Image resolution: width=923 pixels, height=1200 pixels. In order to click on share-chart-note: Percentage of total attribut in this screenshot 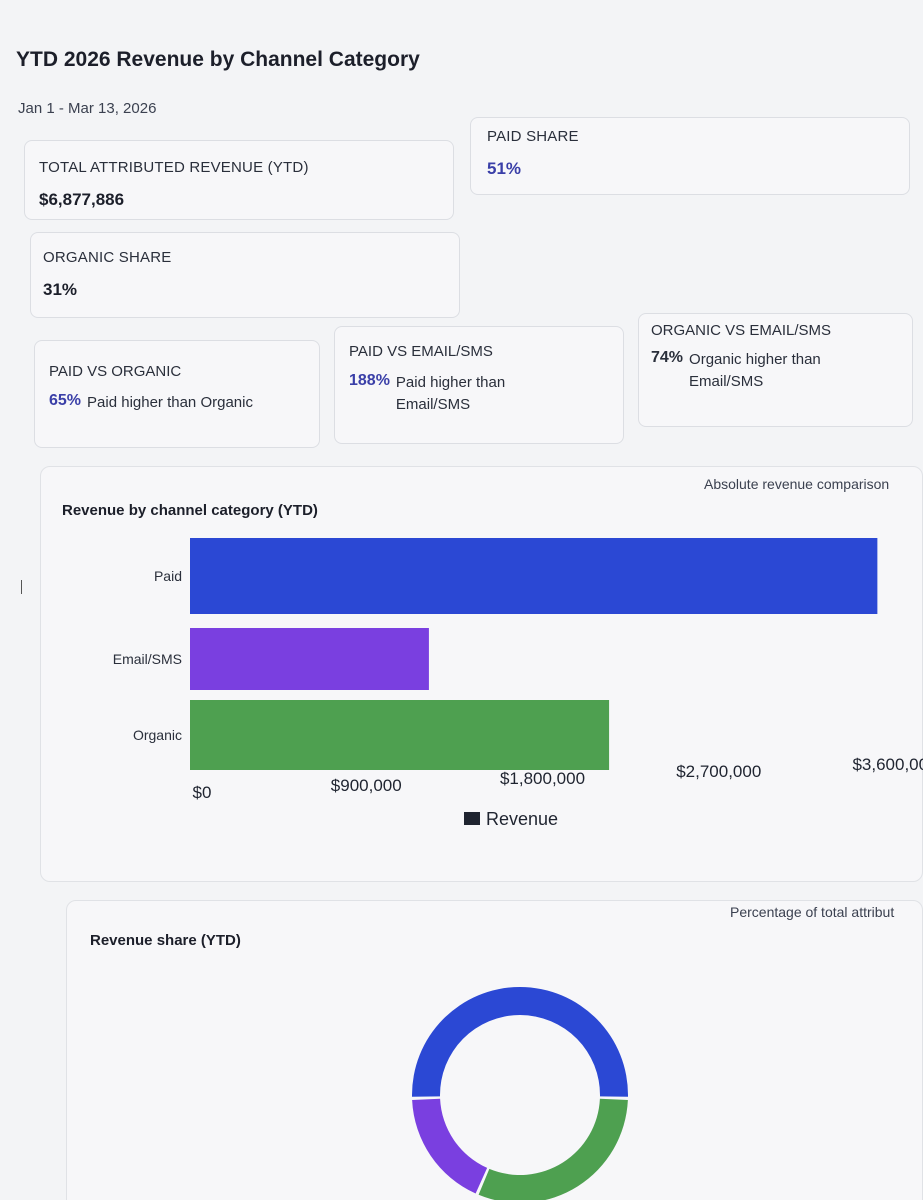, I will do `click(812, 912)`.